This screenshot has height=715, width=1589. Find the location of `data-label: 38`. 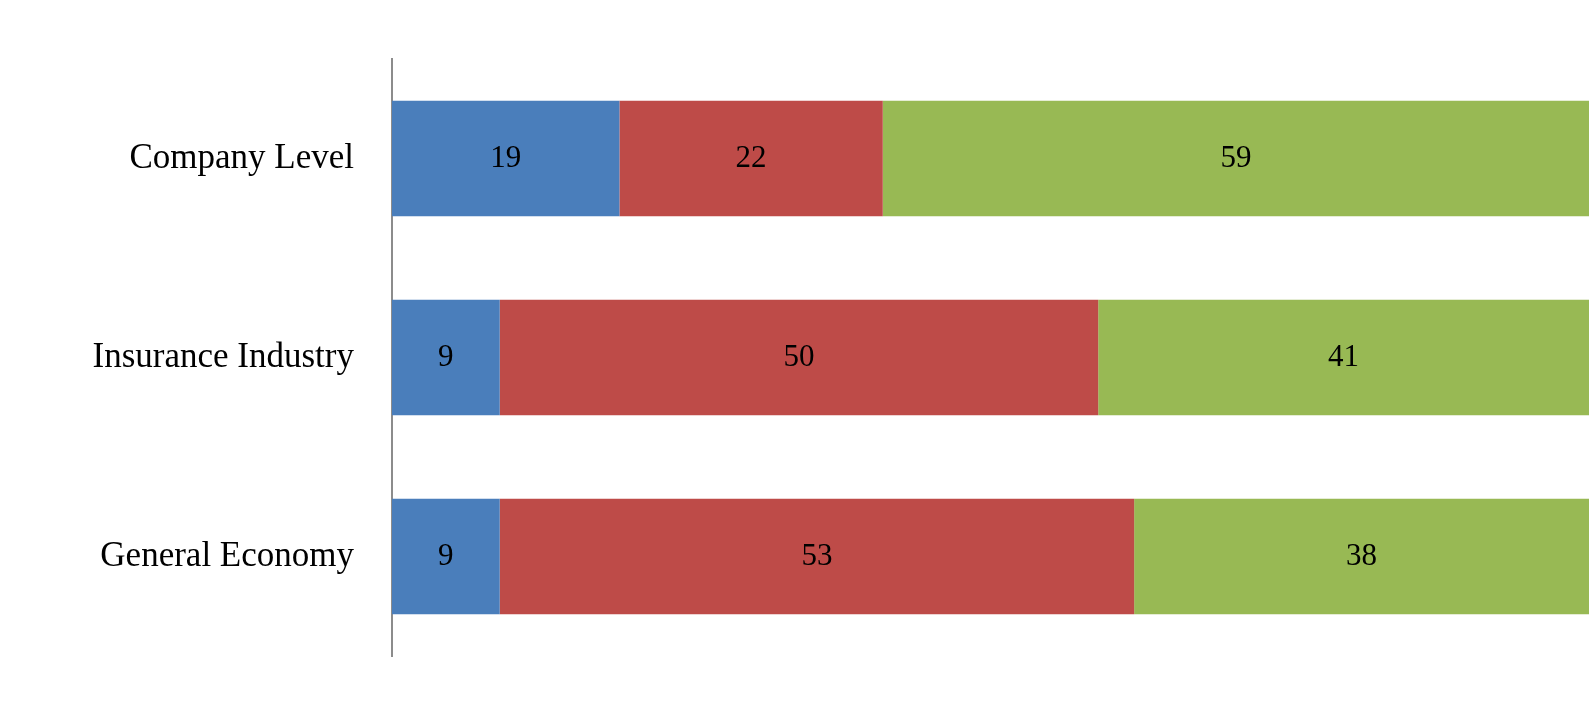

data-label: 38 is located at coordinates (1362, 554).